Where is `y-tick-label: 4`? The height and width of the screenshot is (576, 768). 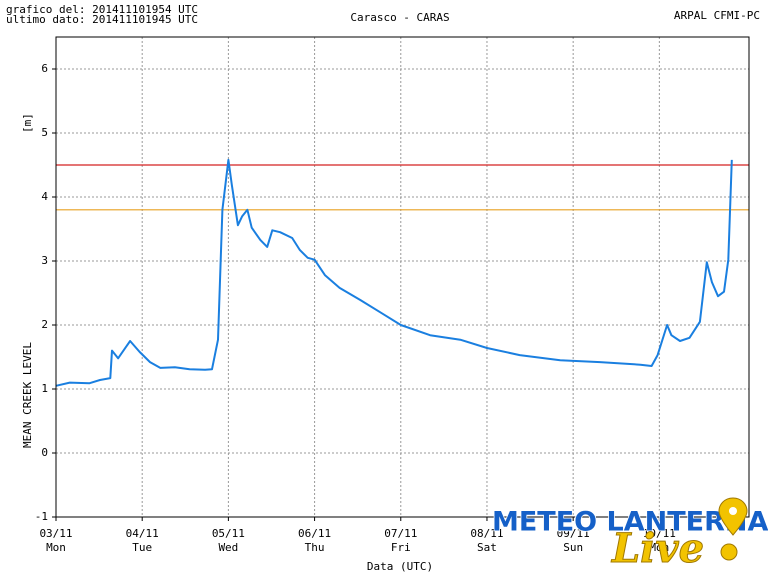 y-tick-label: 4 is located at coordinates (44, 196).